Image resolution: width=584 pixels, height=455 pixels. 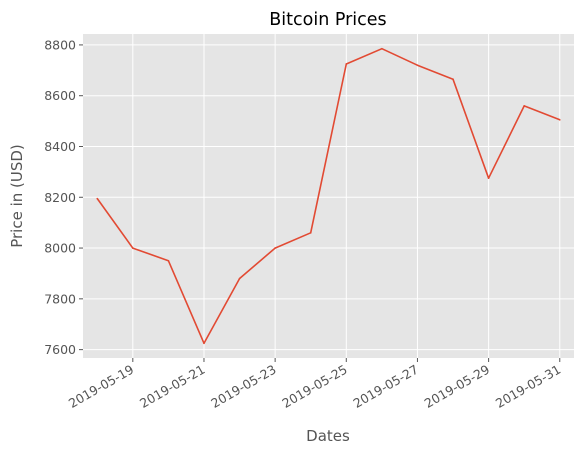 What do you see at coordinates (172, 386) in the screenshot?
I see `x-tick-label: 2019-05-21` at bounding box center [172, 386].